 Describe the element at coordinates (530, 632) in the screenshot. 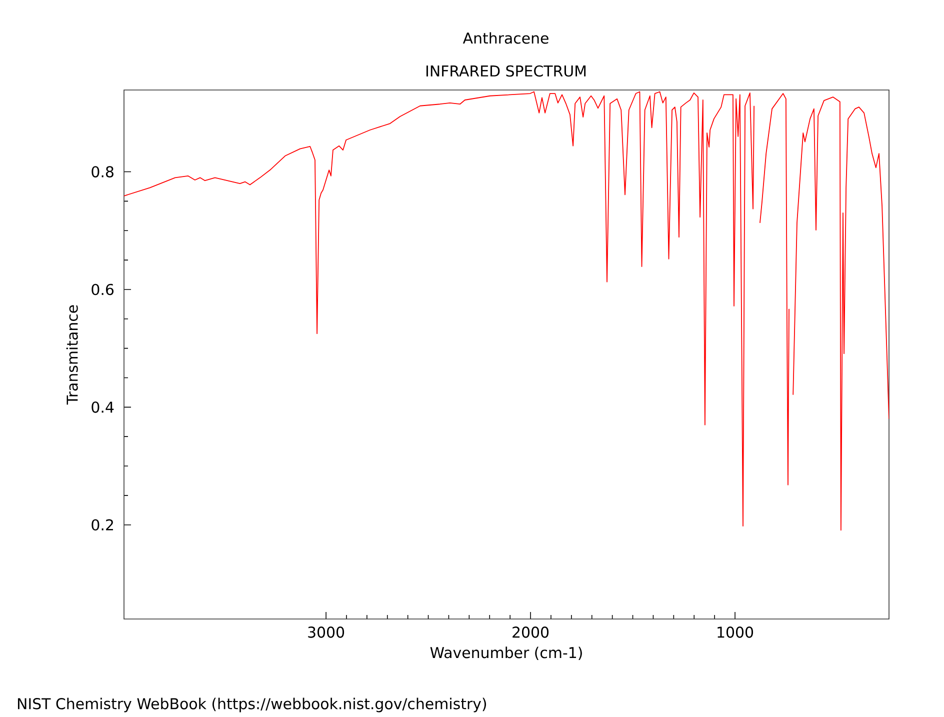

I see `x-tick-label: 2000` at that location.